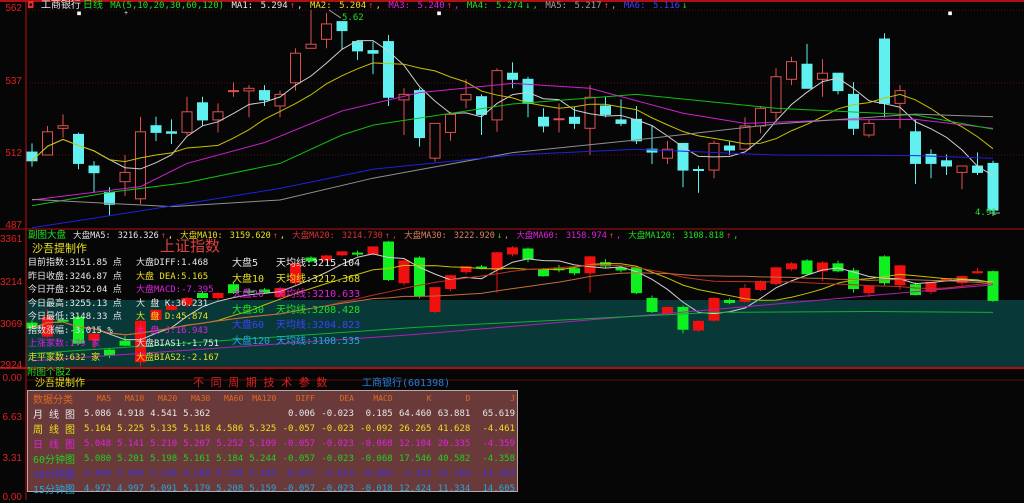 The width and height of the screenshot is (1024, 503). What do you see at coordinates (431, 6) in the screenshot?
I see `ma3-value: 5.240` at bounding box center [431, 6].